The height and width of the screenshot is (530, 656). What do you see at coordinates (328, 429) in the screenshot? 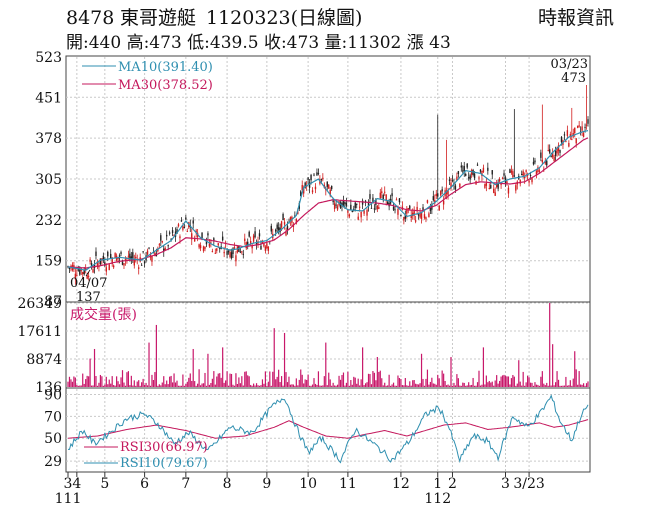
I see `rsi10-line` at bounding box center [328, 429].